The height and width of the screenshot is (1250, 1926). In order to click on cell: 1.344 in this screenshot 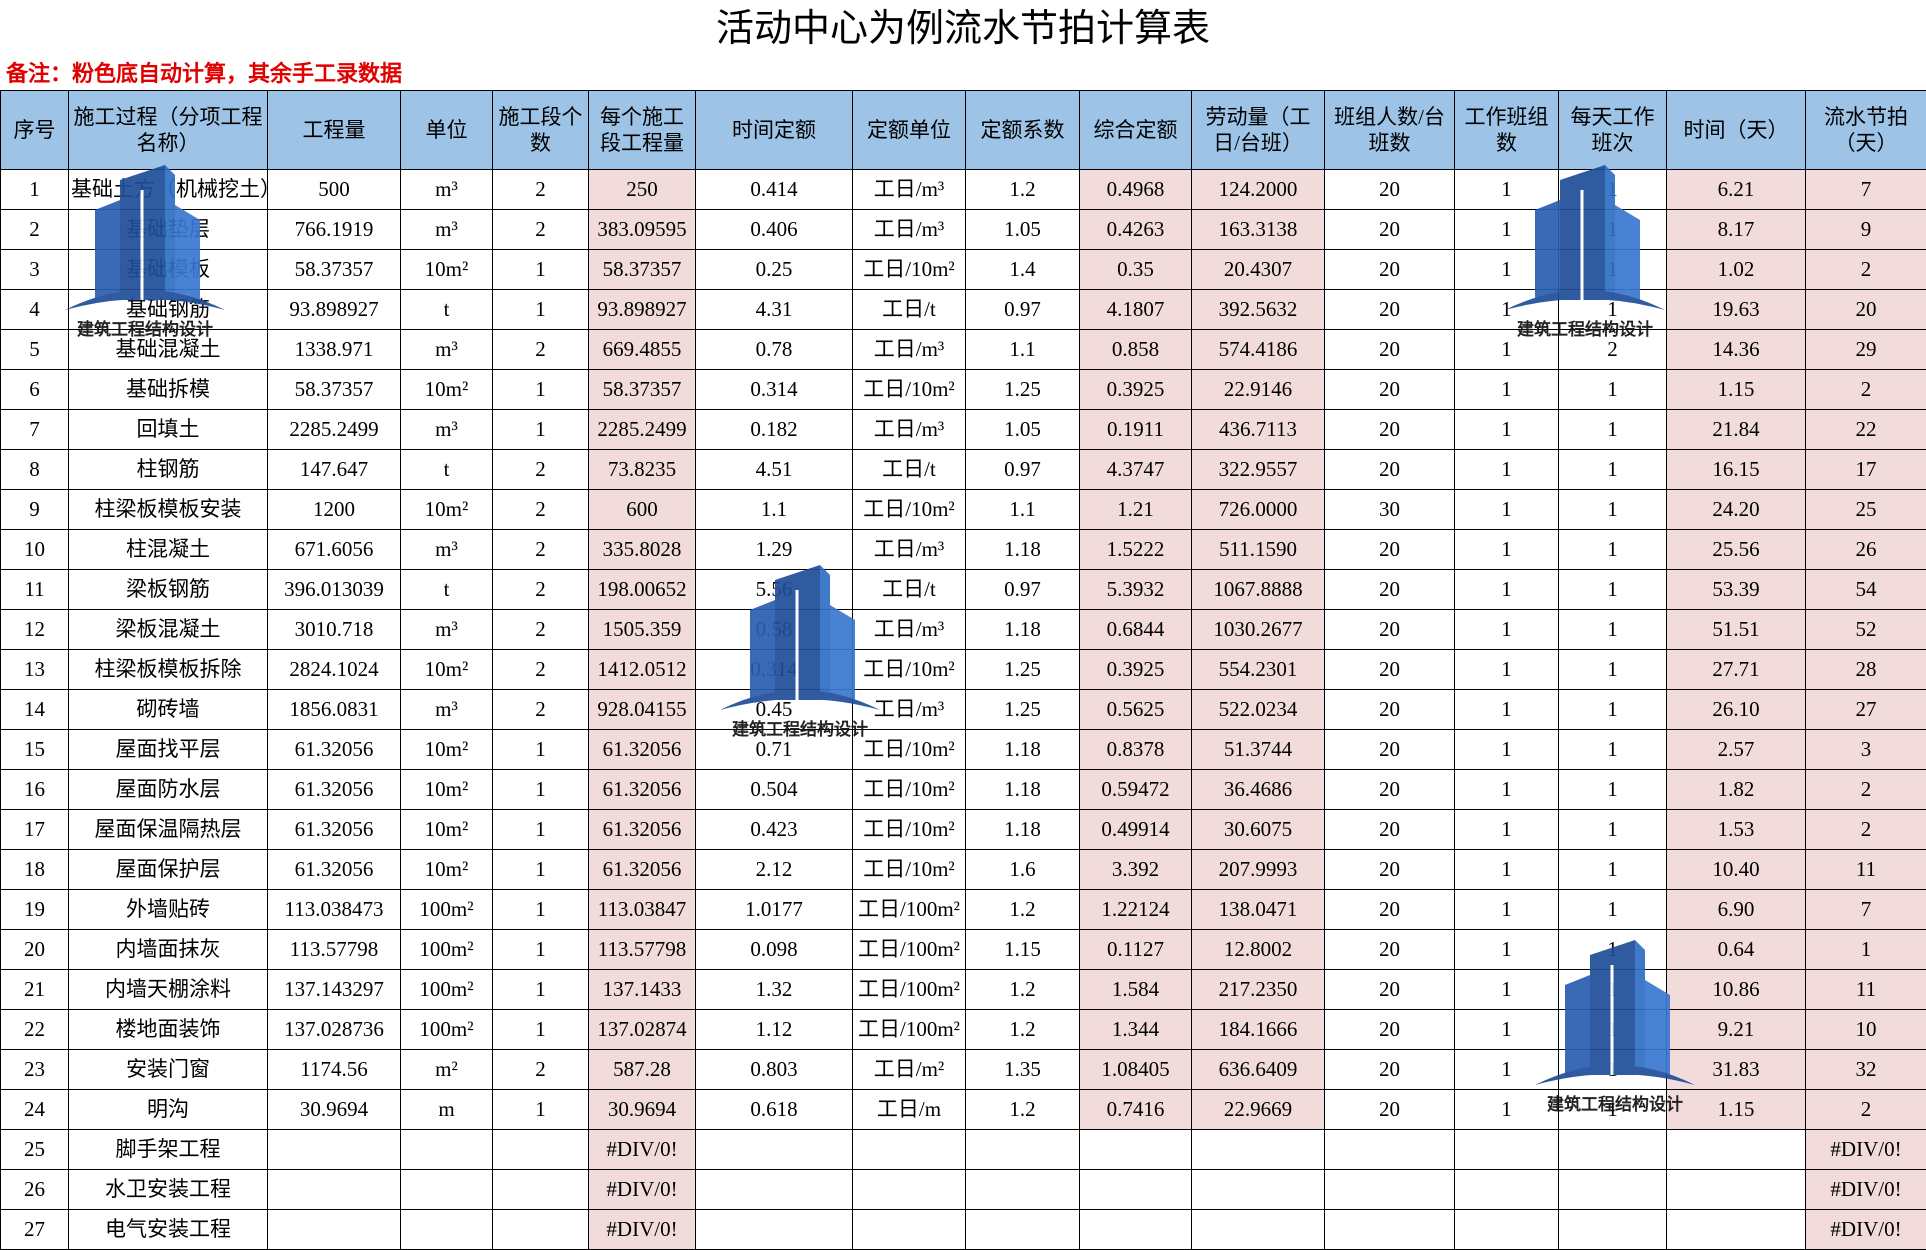, I will do `click(1135, 1029)`.